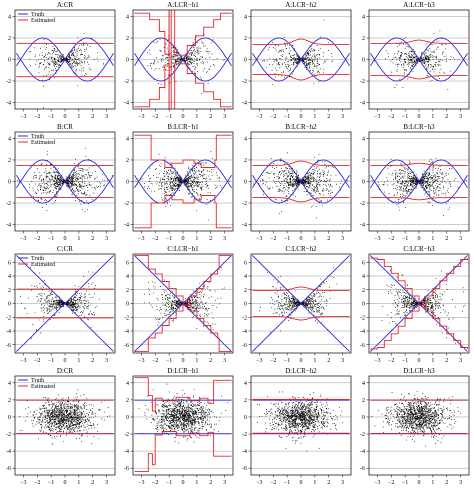 The image size is (474, 488). What do you see at coordinates (460, 117) in the screenshot?
I see `x-tick-label: 3` at bounding box center [460, 117].